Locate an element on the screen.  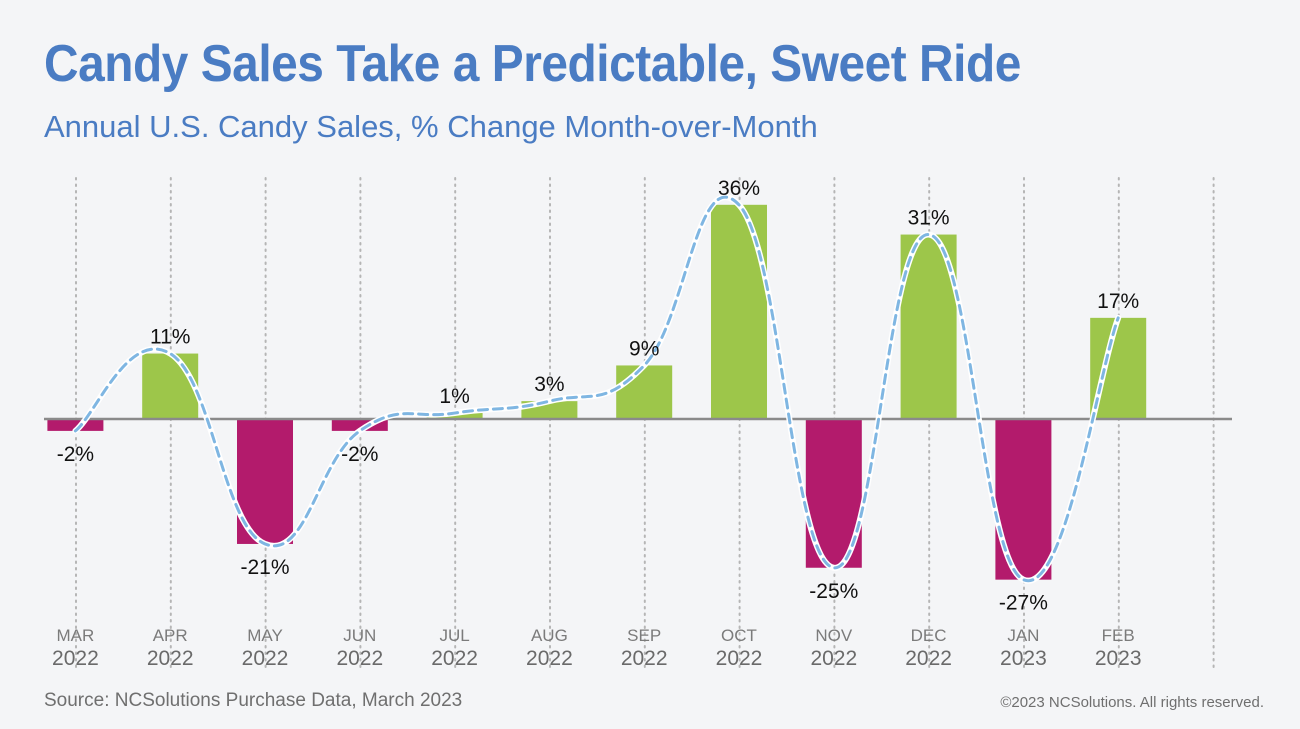
x-tick-month: JUL is located at coordinates (454, 635).